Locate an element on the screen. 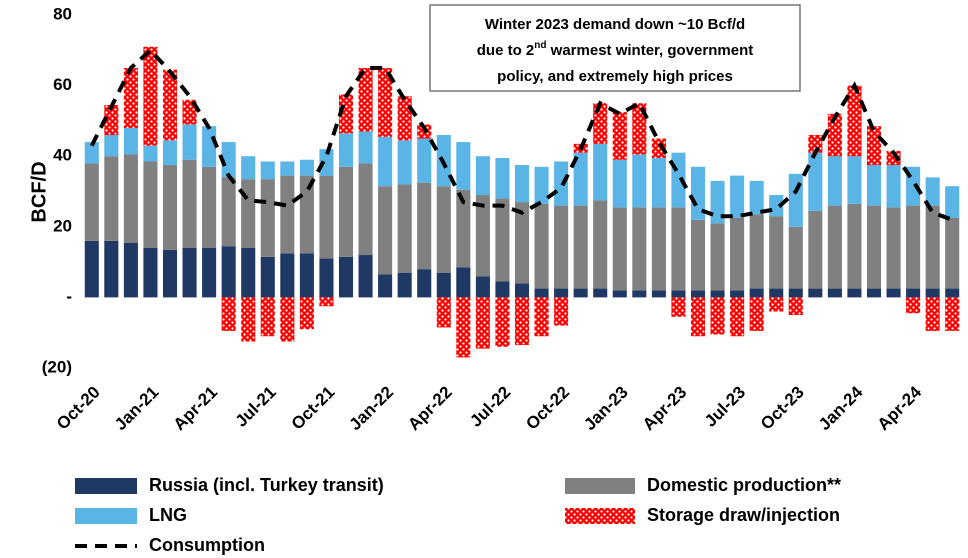 The width and height of the screenshot is (968, 558). annotation-part: due to 2 is located at coordinates (506, 50).